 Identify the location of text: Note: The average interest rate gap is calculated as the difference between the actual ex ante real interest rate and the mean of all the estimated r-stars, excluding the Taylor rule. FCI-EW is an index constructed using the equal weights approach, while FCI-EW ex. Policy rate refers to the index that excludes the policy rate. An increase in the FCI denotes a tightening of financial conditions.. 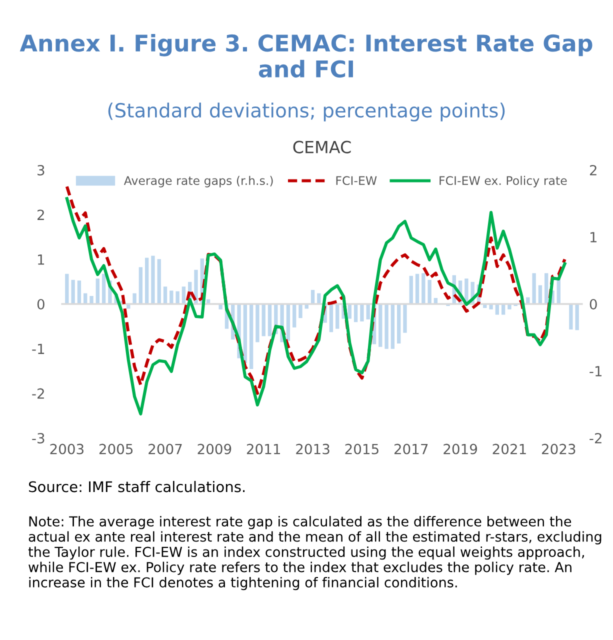
(315, 553).